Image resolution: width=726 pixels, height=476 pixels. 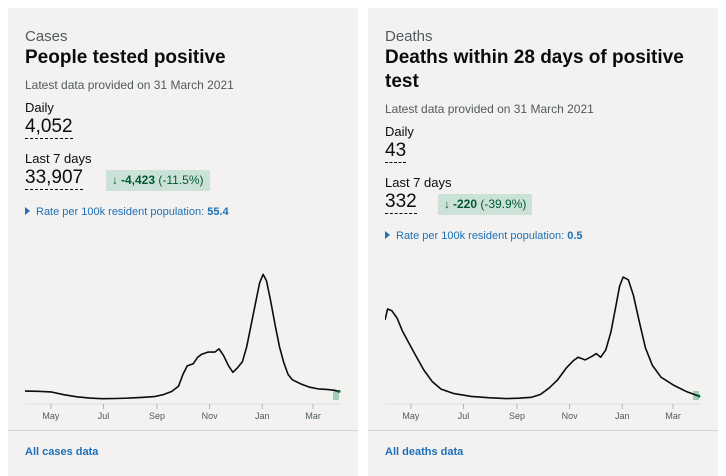 I want to click on daily-value: 43, so click(x=396, y=151).